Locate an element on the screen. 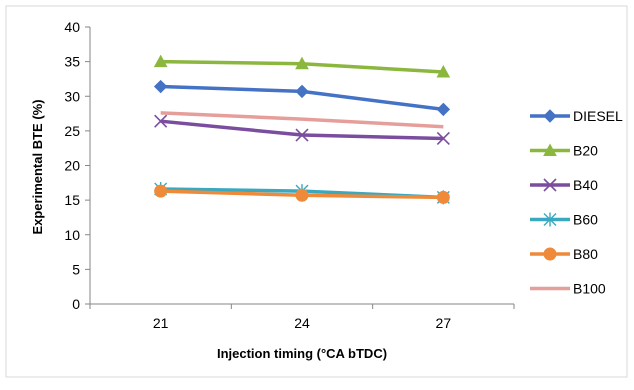 The height and width of the screenshot is (390, 634). y-tick-label: 25 is located at coordinates (72, 131).